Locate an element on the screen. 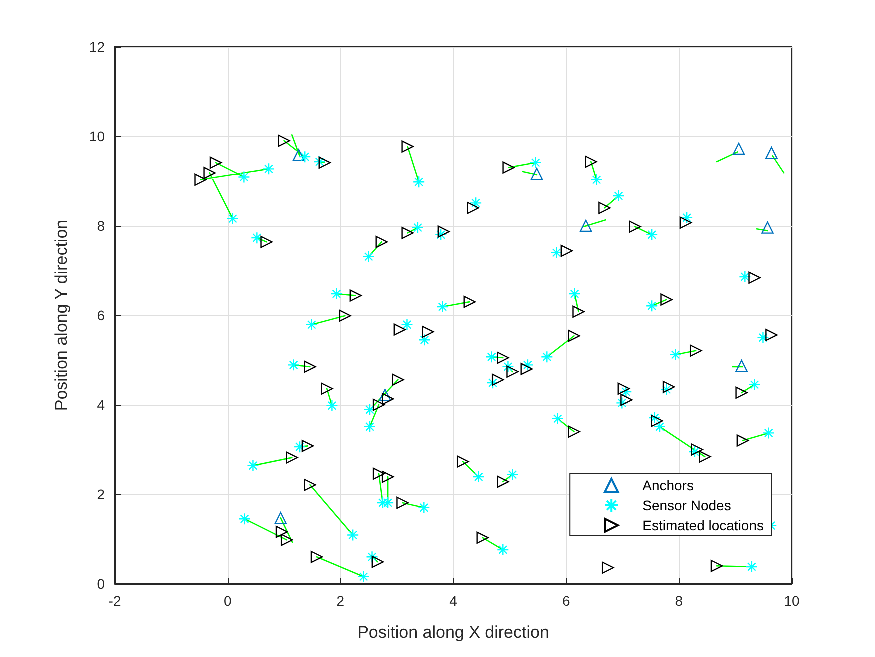  legend-label: Sensor Nodes is located at coordinates (687, 506).